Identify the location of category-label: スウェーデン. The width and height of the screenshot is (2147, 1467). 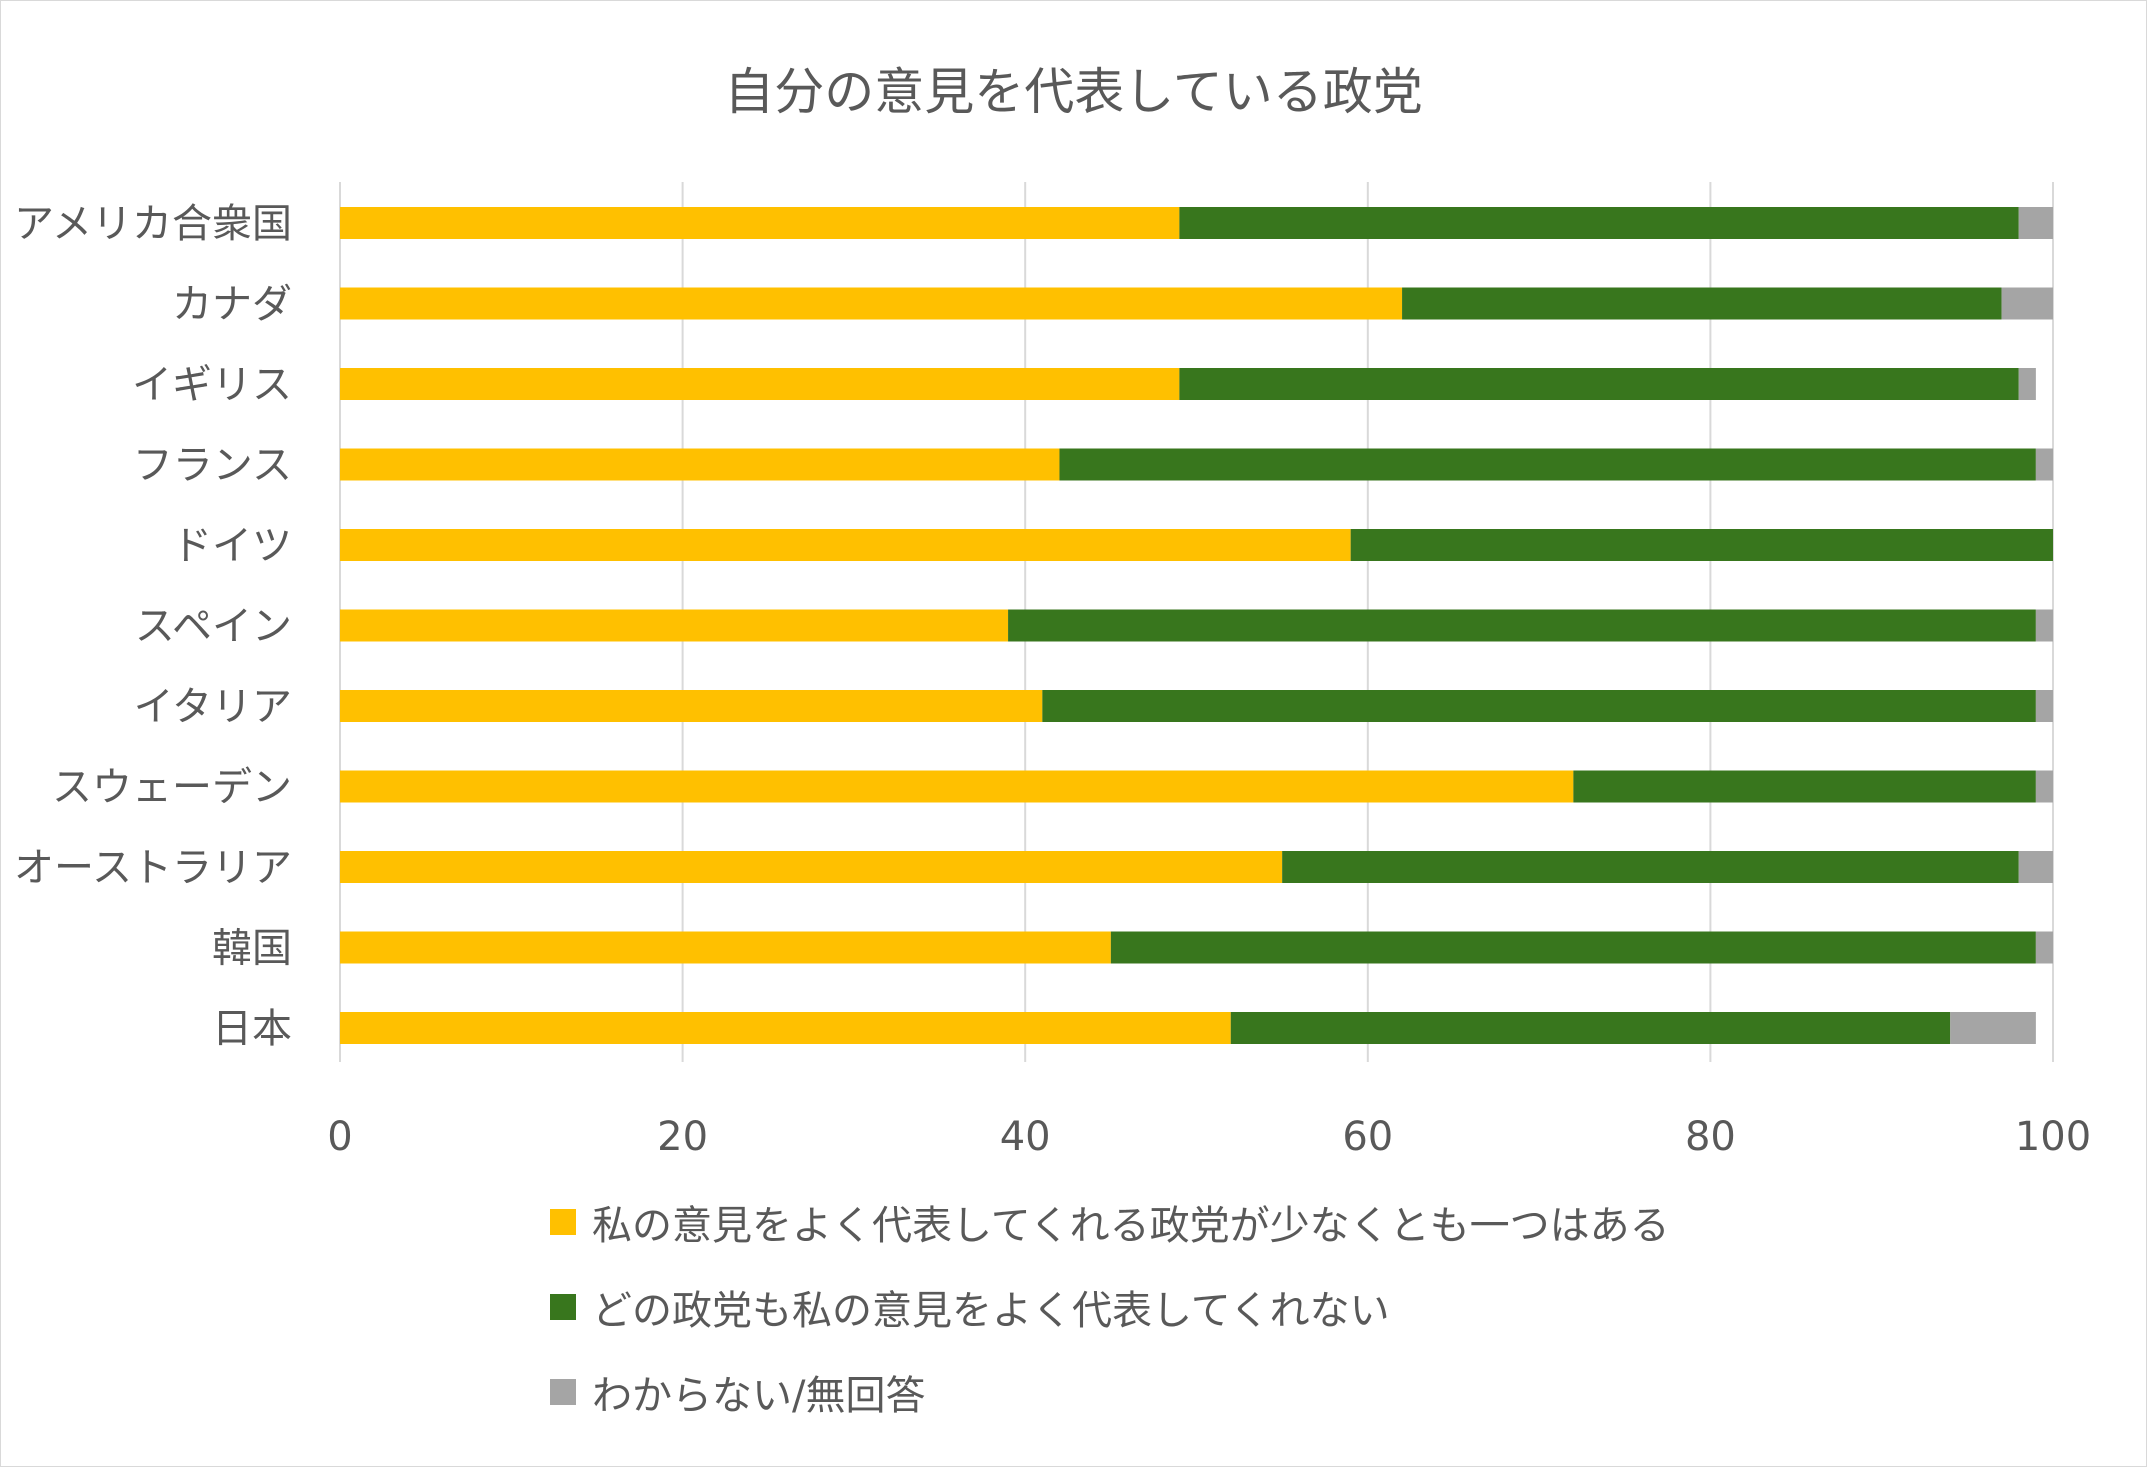
(172, 788).